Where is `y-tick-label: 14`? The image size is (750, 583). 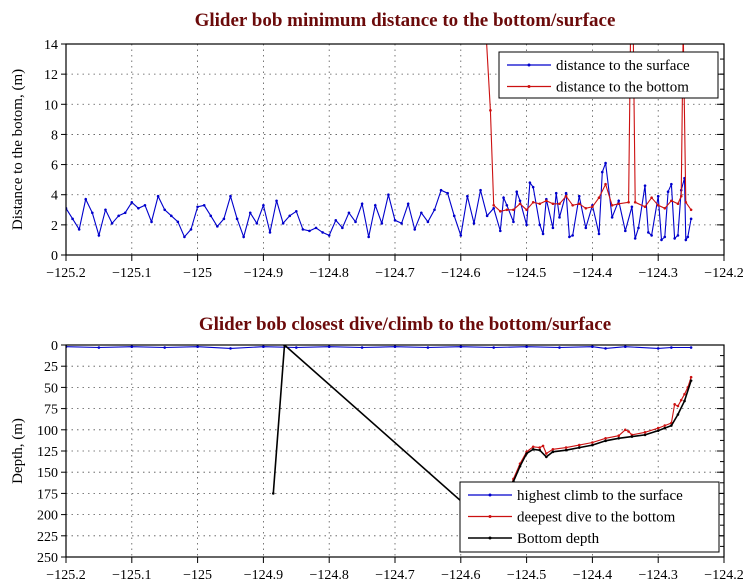
y-tick-label: 14 is located at coordinates (51, 45).